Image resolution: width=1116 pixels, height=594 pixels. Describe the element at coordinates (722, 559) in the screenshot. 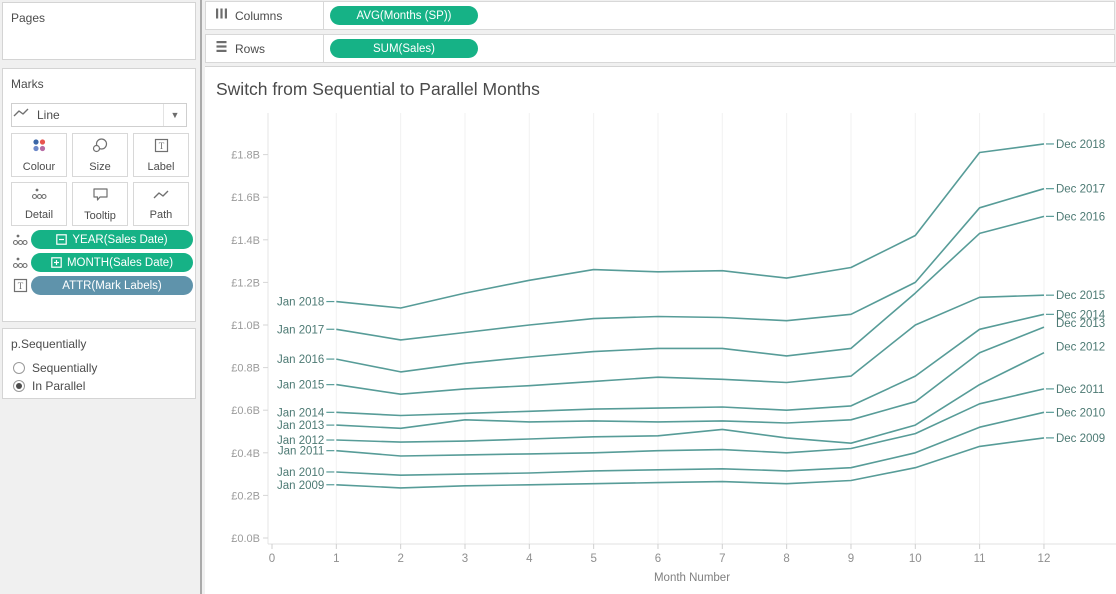

I see `x-tick-label: 7` at that location.